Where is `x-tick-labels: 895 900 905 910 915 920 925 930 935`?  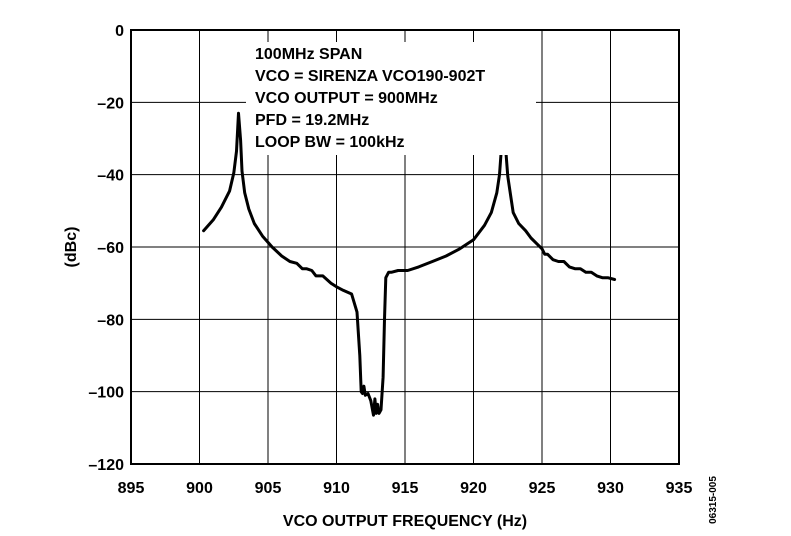 x-tick-labels: 895 900 905 910 915 920 925 930 935 is located at coordinates (405, 488).